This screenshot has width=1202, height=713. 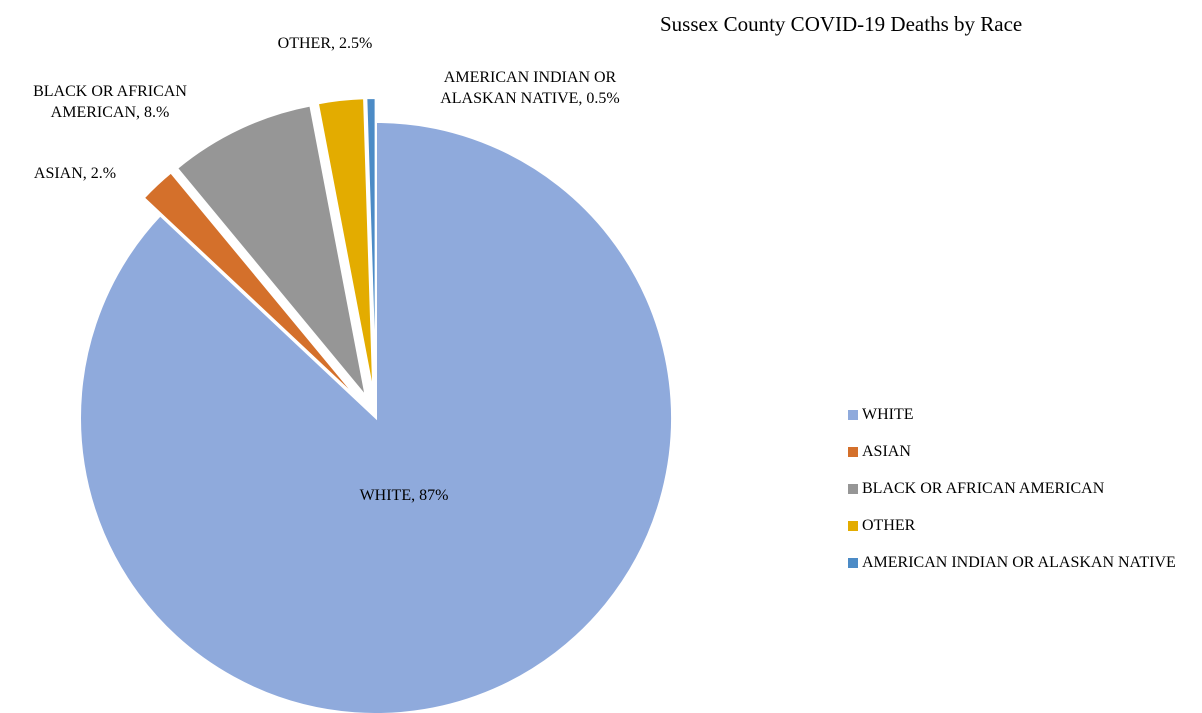 I want to click on legend-item: AMERICAN INDIAN OR ALASKAN NATIVE, so click(x=1023, y=563).